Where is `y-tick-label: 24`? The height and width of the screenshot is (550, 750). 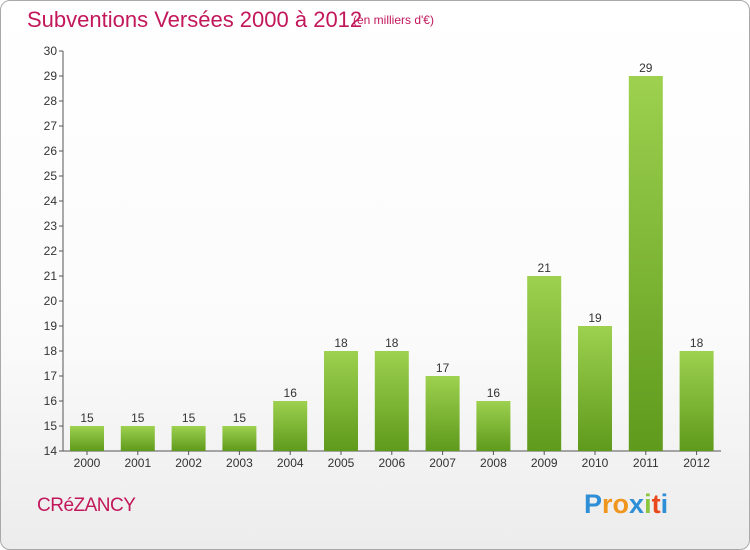
y-tick-label: 24 is located at coordinates (51, 201).